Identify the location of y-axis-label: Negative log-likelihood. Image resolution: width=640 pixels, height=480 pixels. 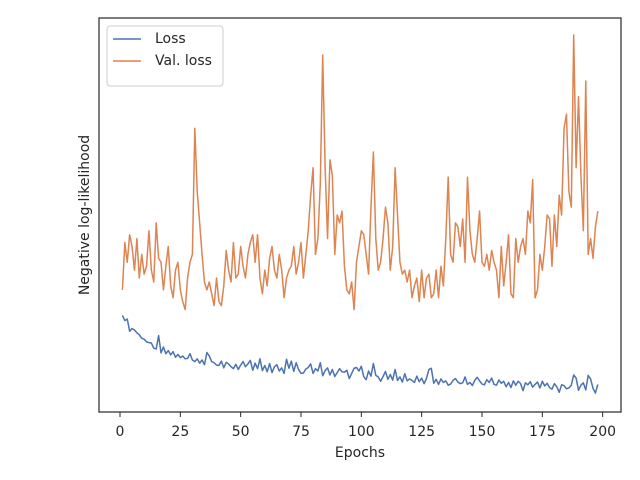
(85, 215).